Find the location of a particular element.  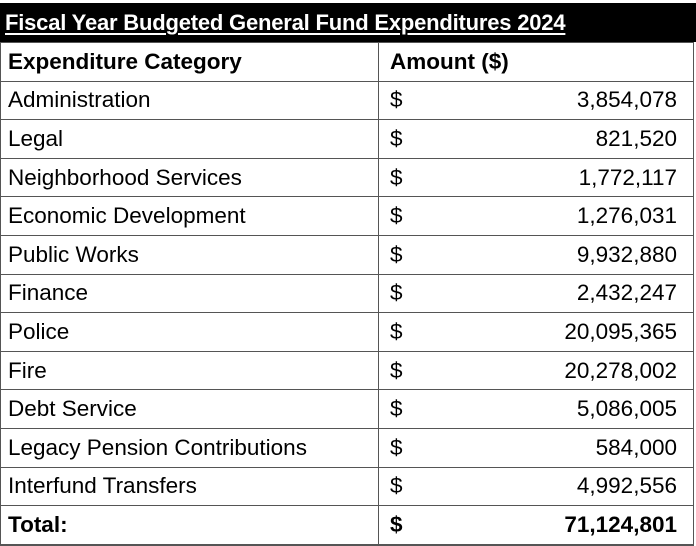

category-cell: Interfund Transfers is located at coordinates (189, 486).